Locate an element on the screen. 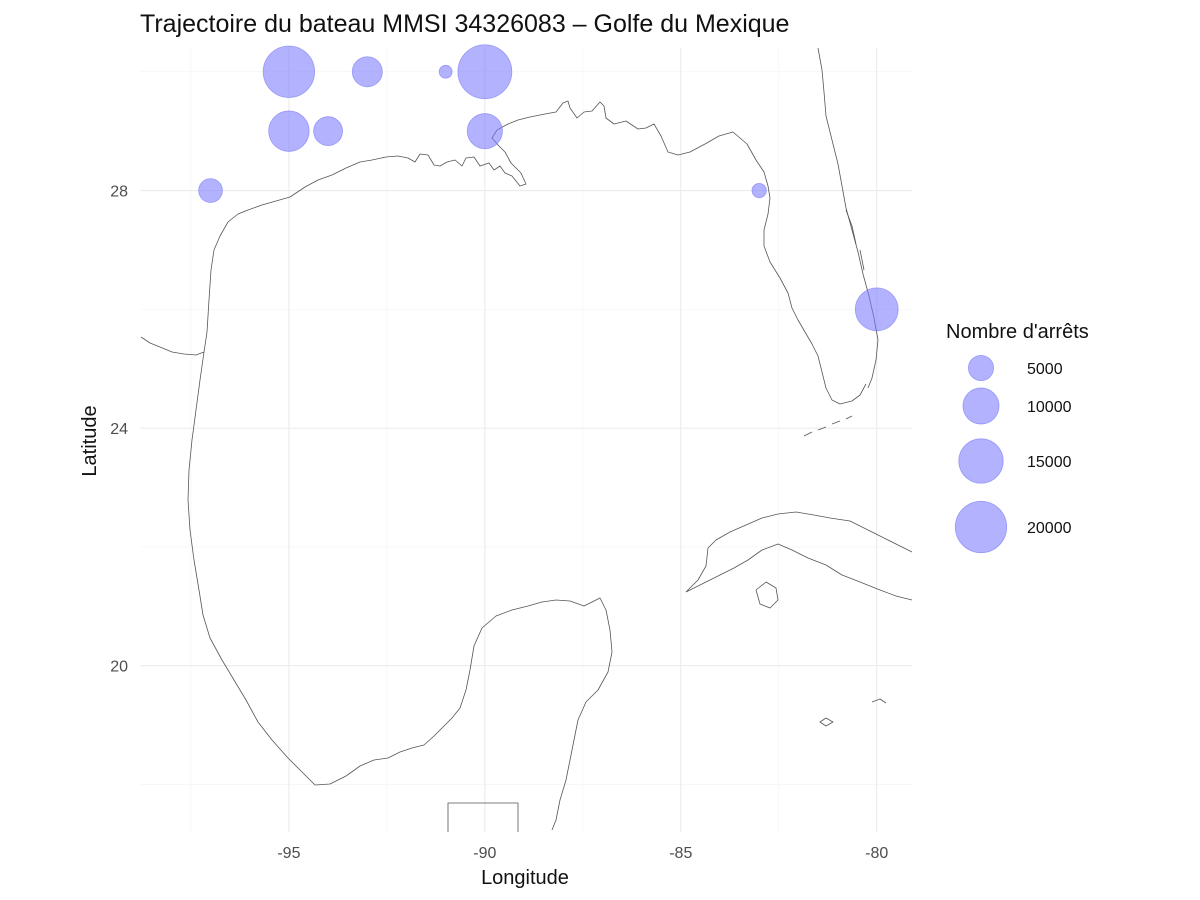  y-tick-label: 24 is located at coordinates (119, 429).